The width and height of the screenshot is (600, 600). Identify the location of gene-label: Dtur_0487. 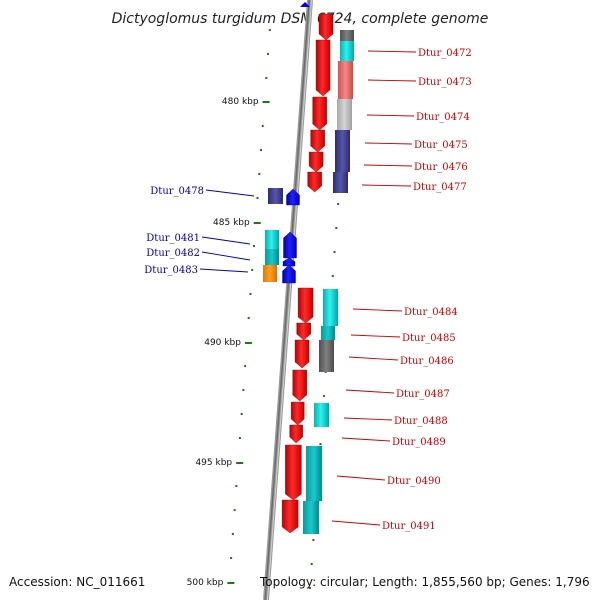
(423, 394).